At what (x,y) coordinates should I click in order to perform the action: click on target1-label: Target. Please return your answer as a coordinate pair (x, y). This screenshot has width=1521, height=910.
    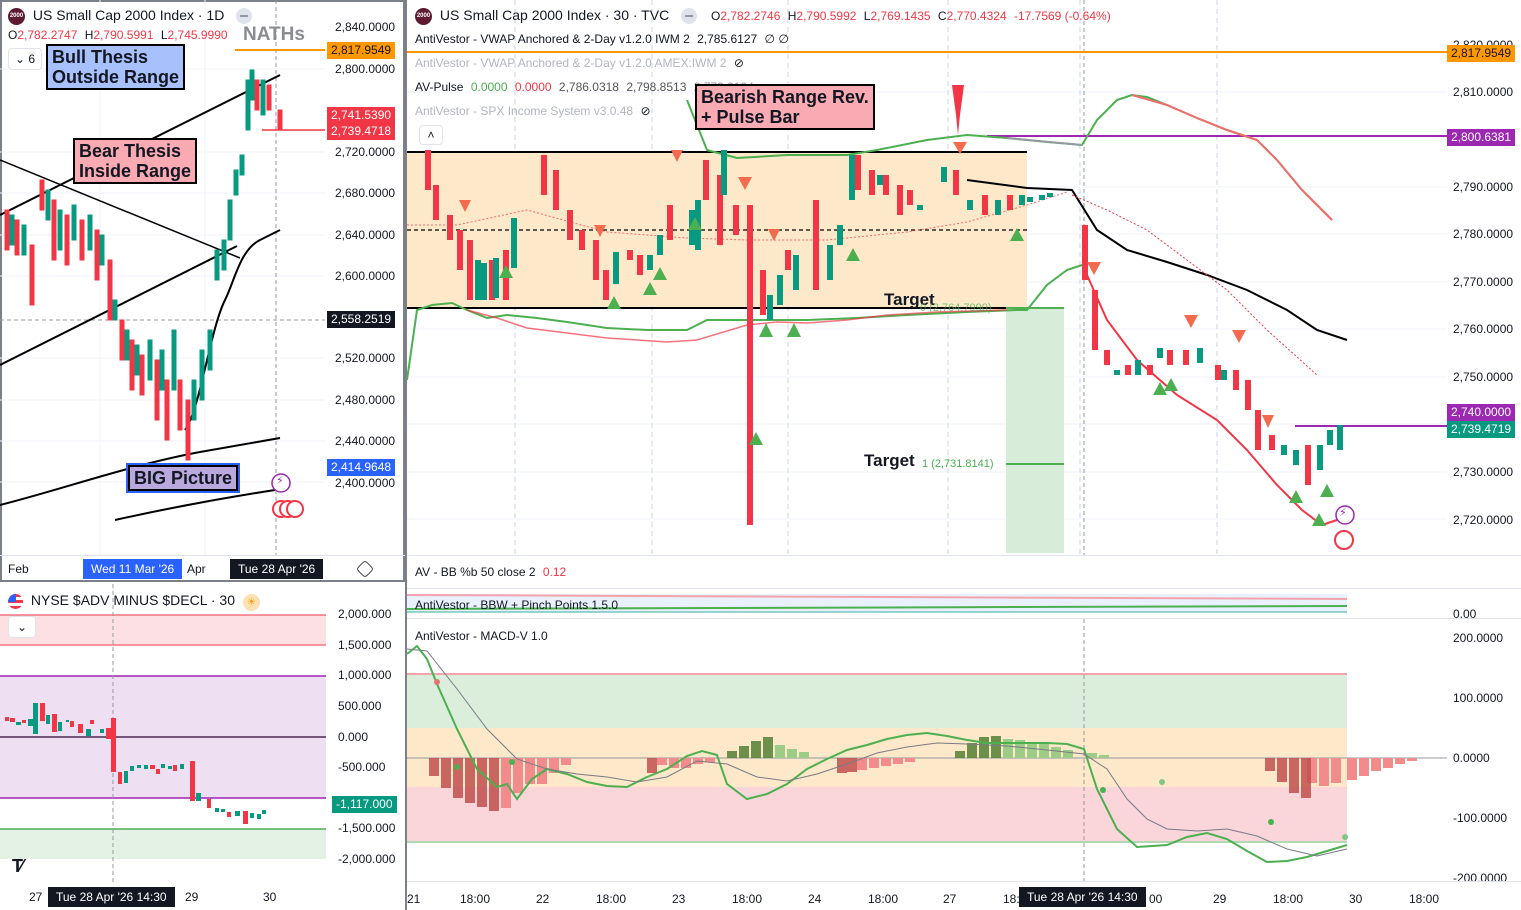
    Looking at the image, I should click on (909, 299).